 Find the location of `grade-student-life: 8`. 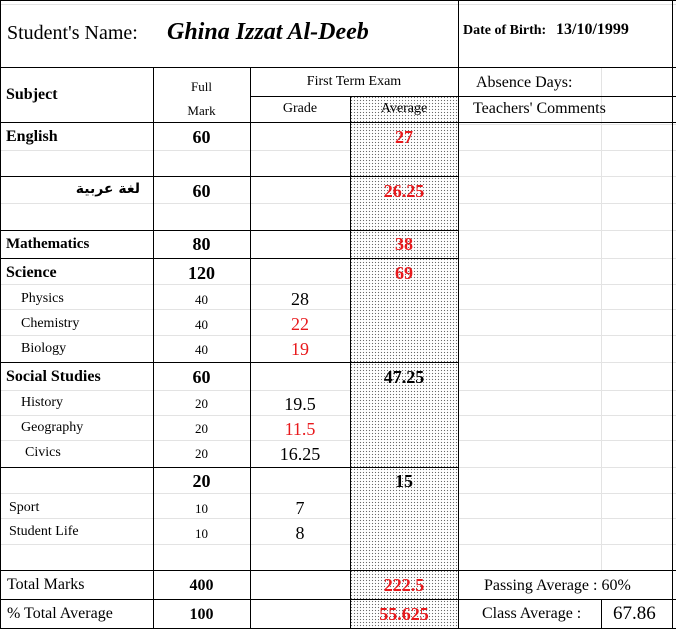

grade-student-life: 8 is located at coordinates (300, 533).